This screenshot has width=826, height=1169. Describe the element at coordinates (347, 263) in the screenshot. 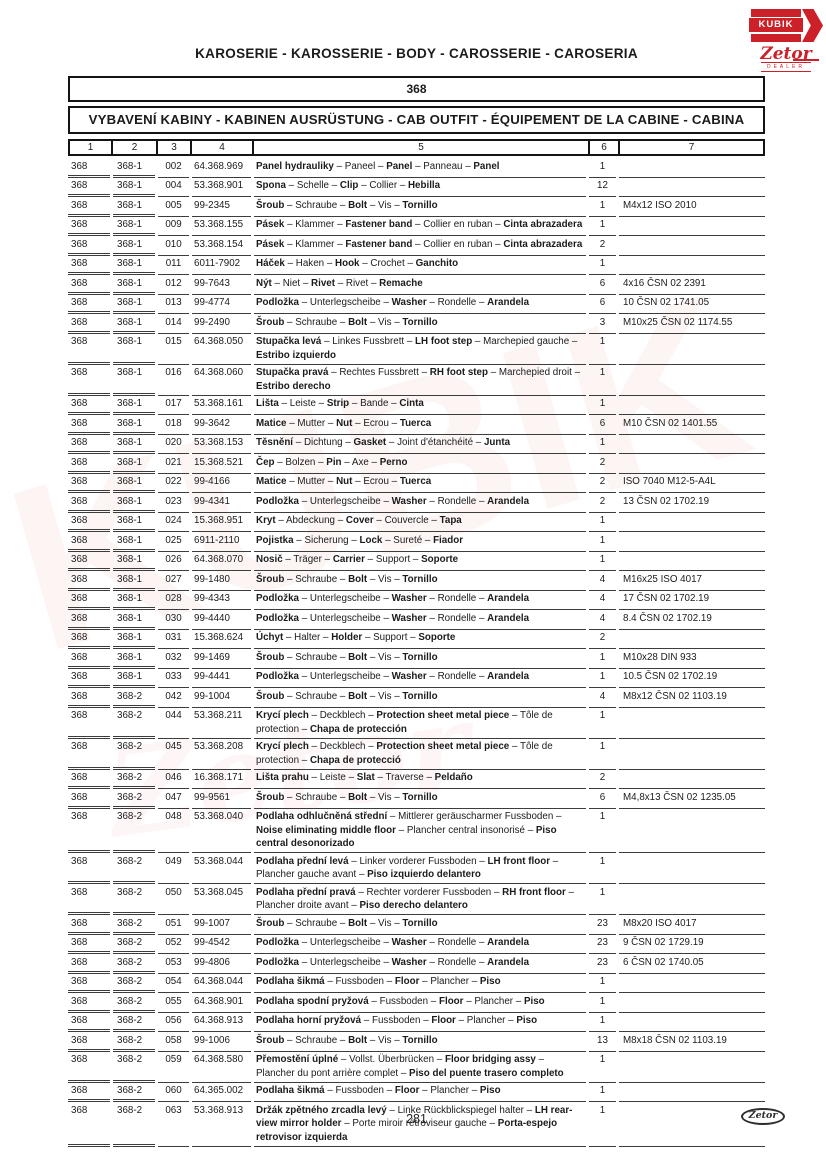

I see `description-term: Hook` at that location.